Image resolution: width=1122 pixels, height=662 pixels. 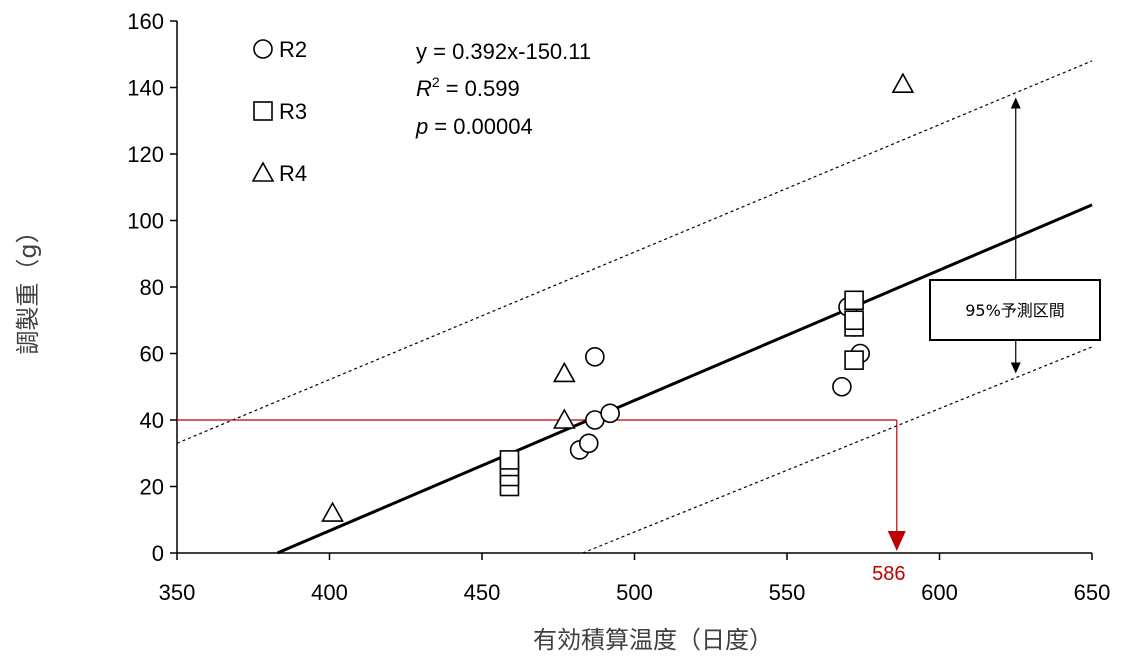 I want to click on legend-marker-R3, so click(x=263, y=111).